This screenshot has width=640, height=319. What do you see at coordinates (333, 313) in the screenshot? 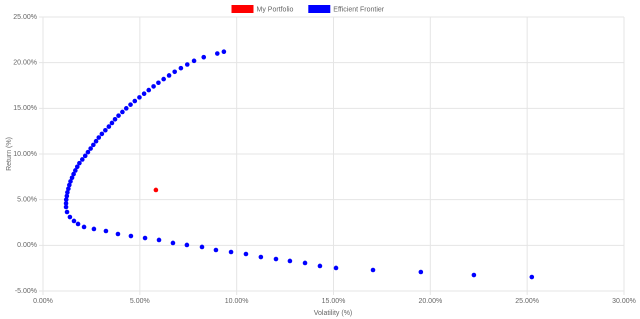
I see `x-axis-title: Volatility (%)` at bounding box center [333, 313].